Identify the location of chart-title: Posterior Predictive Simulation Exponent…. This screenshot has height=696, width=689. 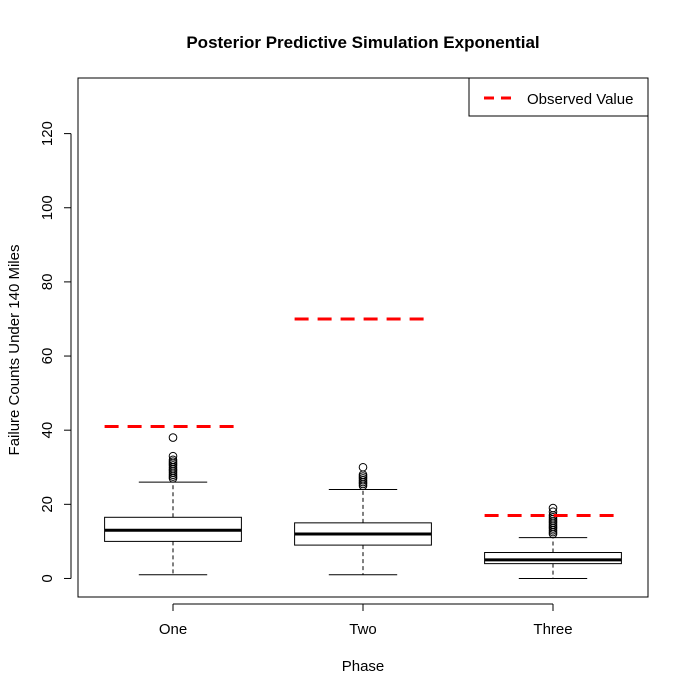
(362, 42).